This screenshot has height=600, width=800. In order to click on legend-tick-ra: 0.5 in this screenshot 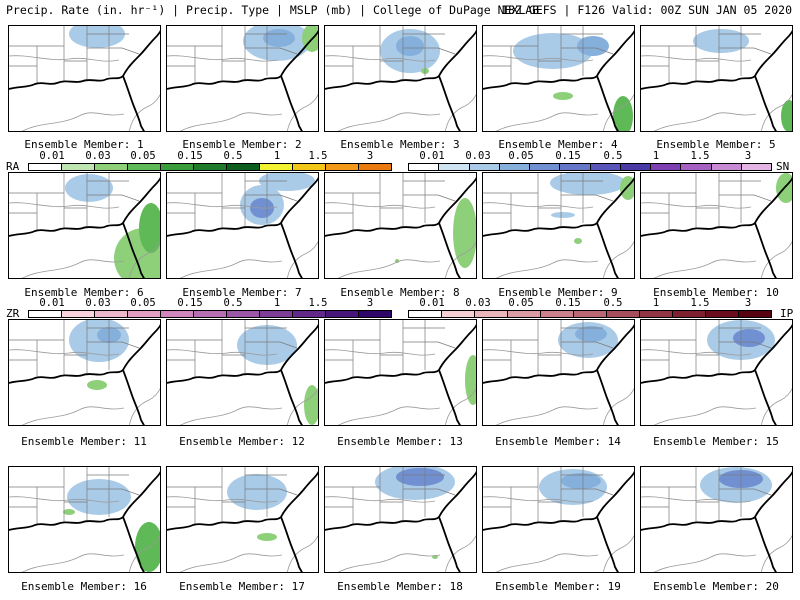, I will do `click(233, 156)`.